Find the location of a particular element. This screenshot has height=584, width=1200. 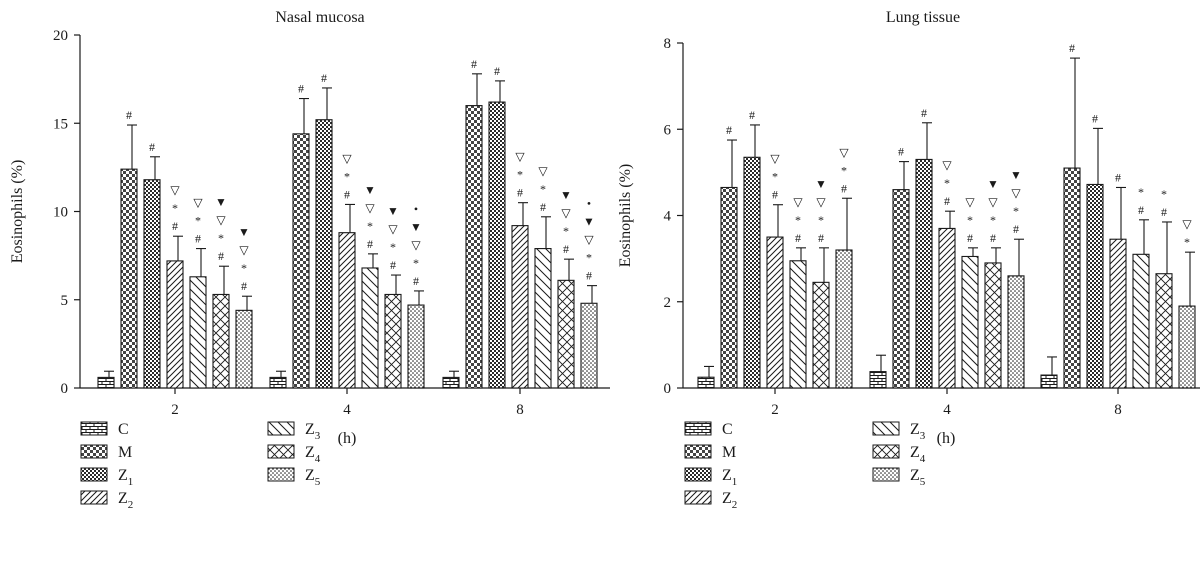

bar-C-2h is located at coordinates (706, 382).